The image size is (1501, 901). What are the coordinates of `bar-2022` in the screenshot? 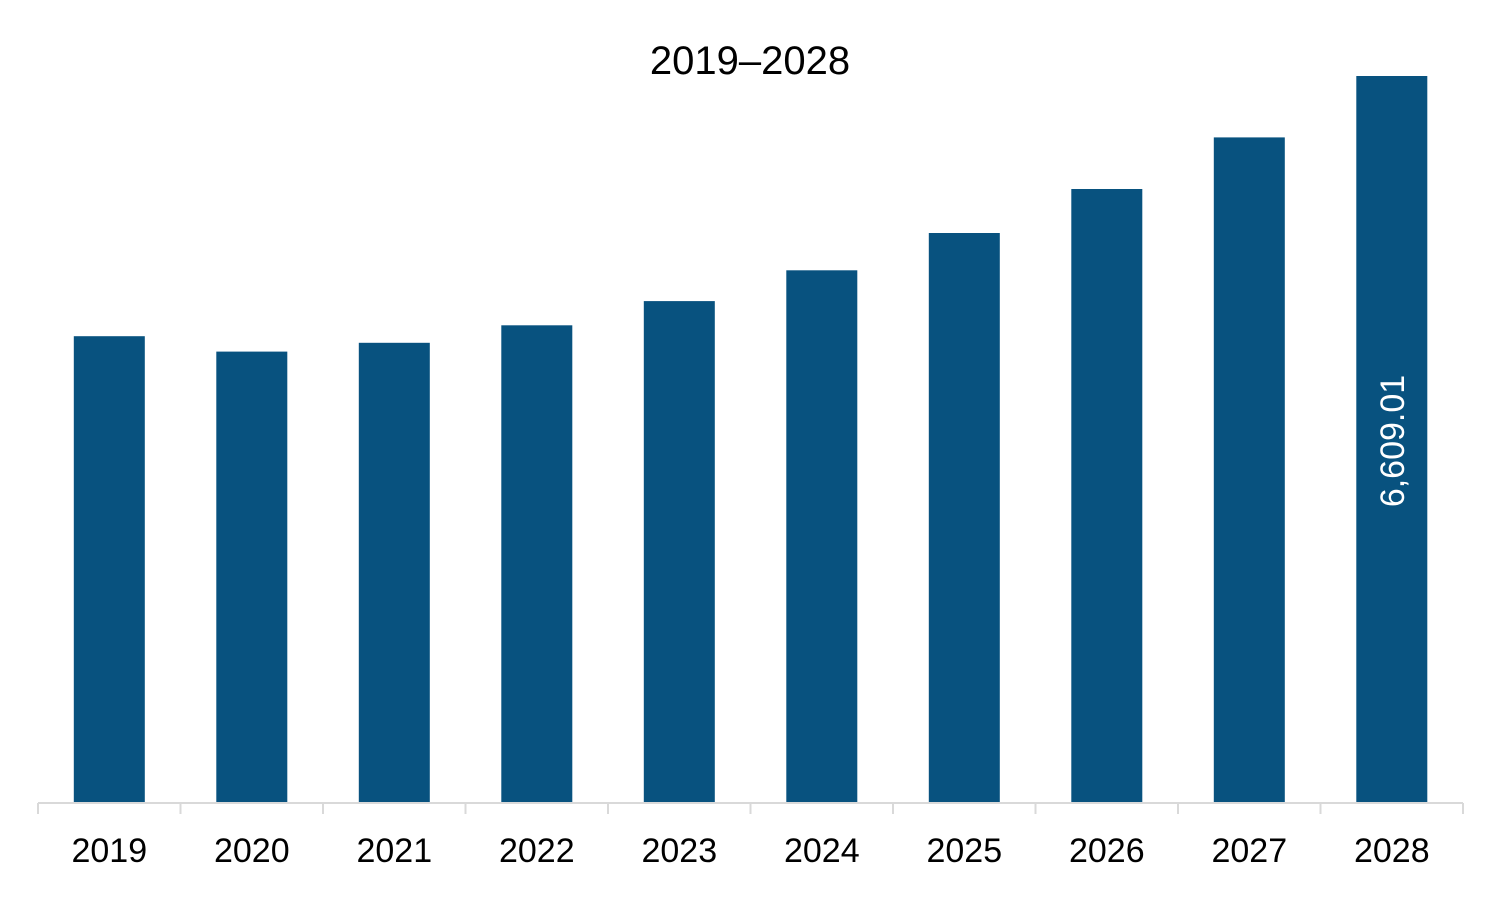 It's located at (537, 563).